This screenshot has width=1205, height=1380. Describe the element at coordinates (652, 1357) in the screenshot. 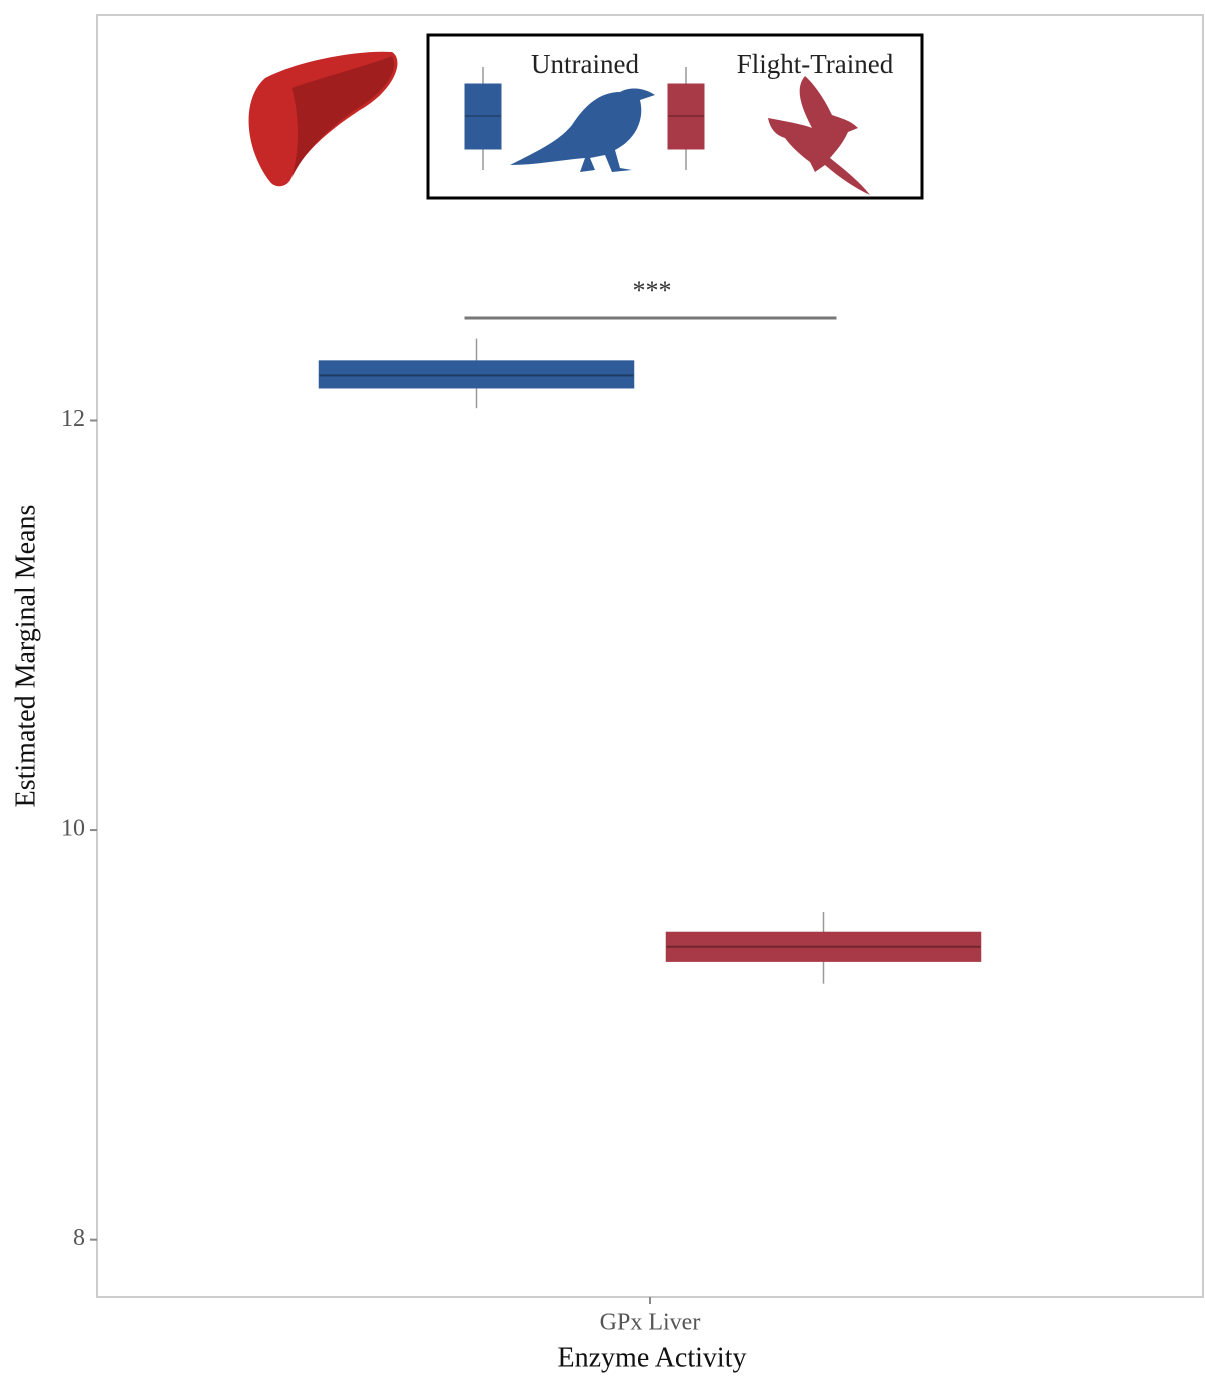

I see `x-axis-title: Enzyme Activity` at that location.